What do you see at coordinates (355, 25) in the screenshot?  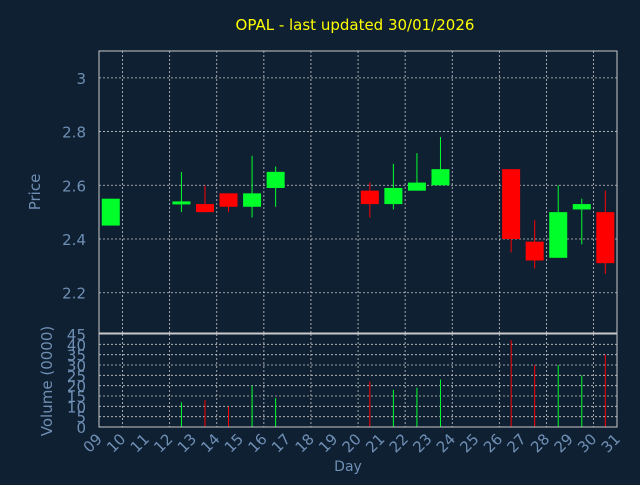 I see `chart-title: OPAL - last updated 30/01/2026` at bounding box center [355, 25].